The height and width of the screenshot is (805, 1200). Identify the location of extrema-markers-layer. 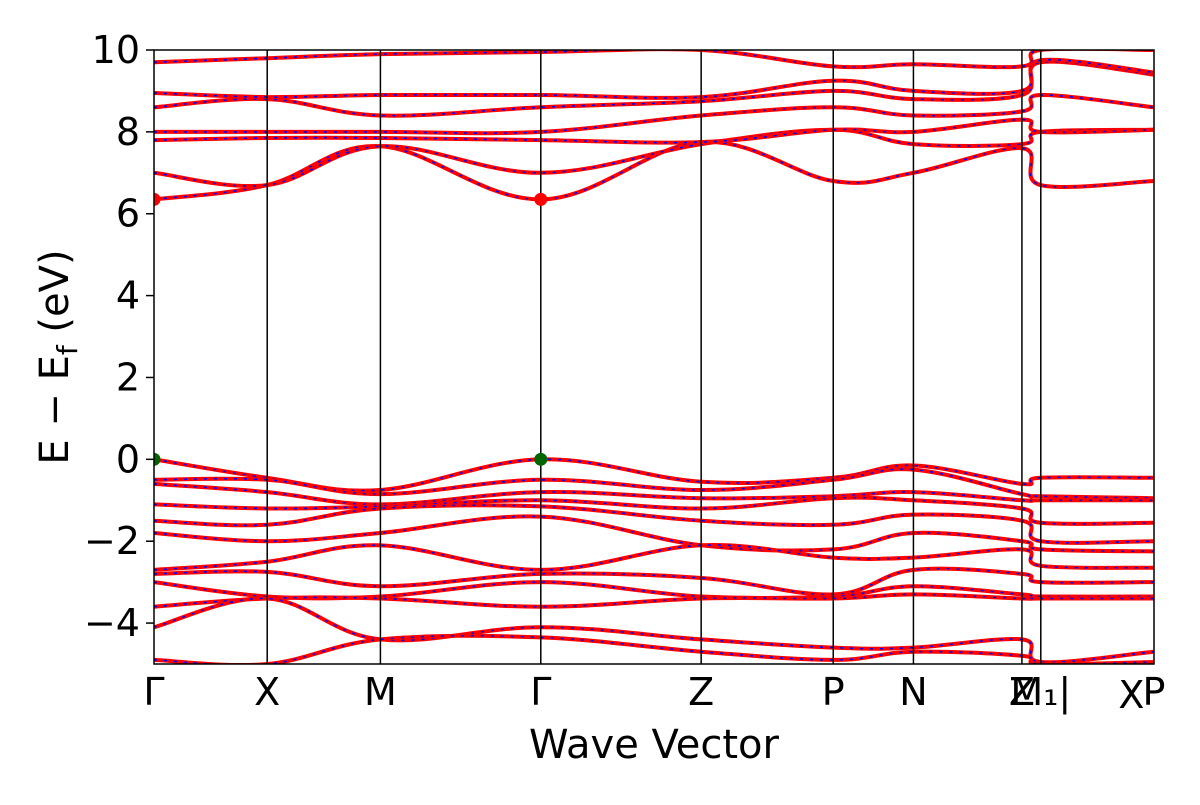
(351, 329).